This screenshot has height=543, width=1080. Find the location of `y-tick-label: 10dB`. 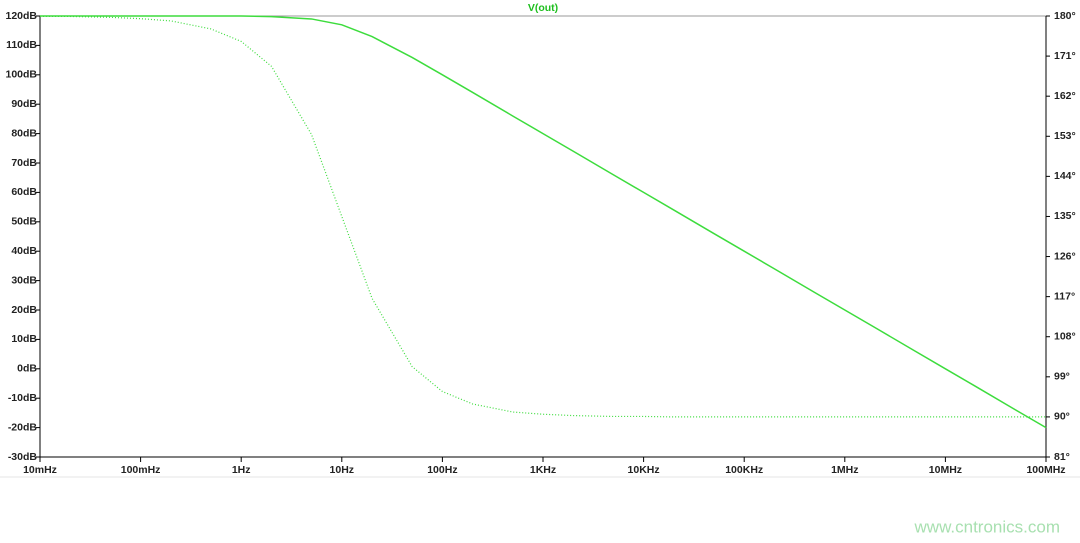

y-tick-label: 10dB is located at coordinates (24, 339).